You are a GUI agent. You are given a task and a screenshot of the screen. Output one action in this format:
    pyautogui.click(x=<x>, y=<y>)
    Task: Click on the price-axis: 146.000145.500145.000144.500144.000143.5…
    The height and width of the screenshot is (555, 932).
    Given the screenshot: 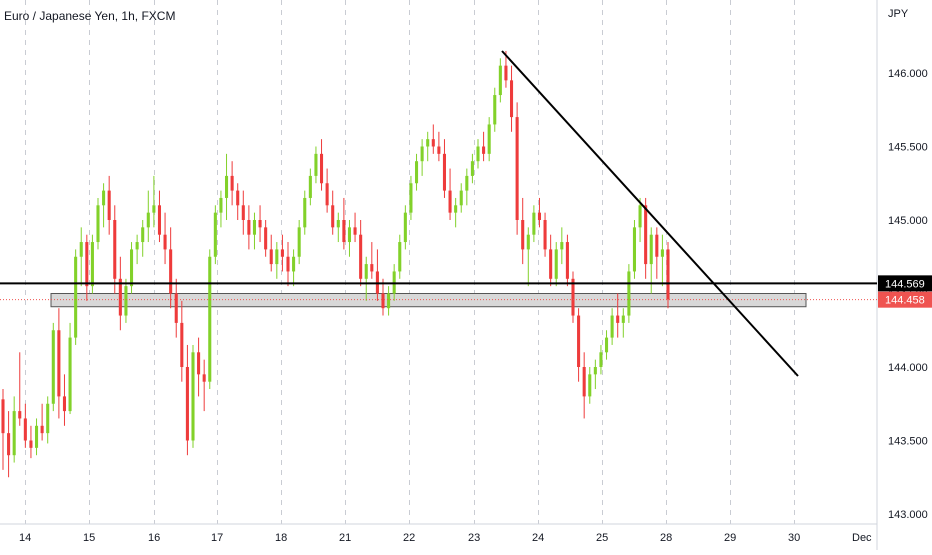 What is the action you would take?
    pyautogui.click(x=908, y=294)
    